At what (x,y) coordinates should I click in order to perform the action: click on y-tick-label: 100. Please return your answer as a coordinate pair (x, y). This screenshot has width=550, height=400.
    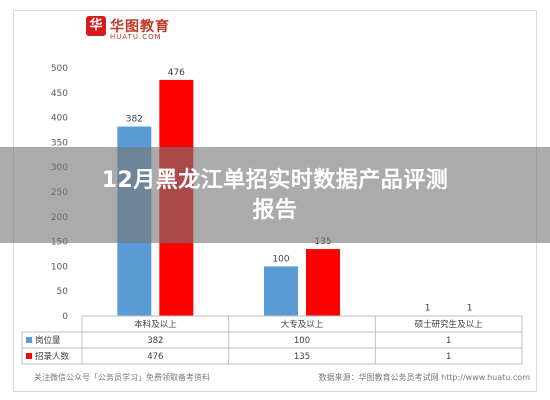
    Looking at the image, I should click on (59, 267).